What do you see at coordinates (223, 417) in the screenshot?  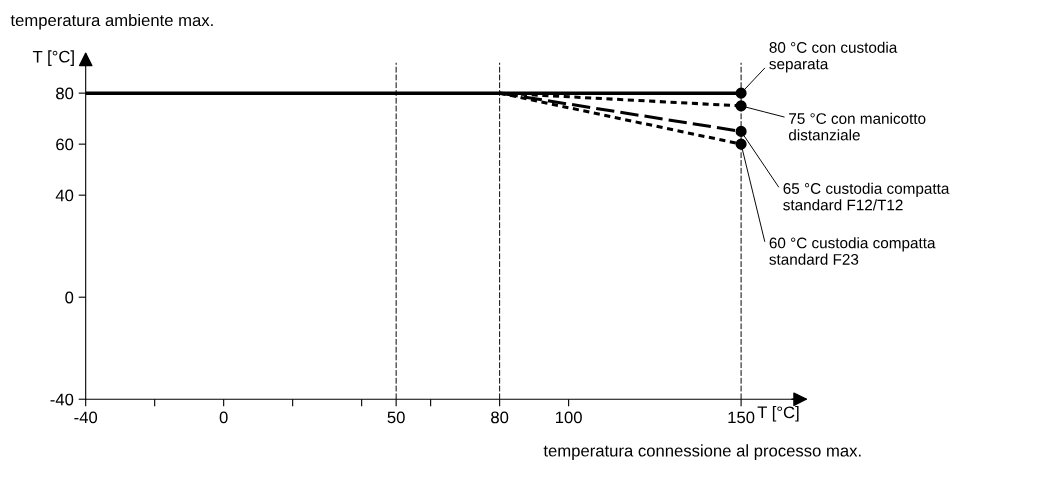 I see `x-tick-label: 0` at bounding box center [223, 417].